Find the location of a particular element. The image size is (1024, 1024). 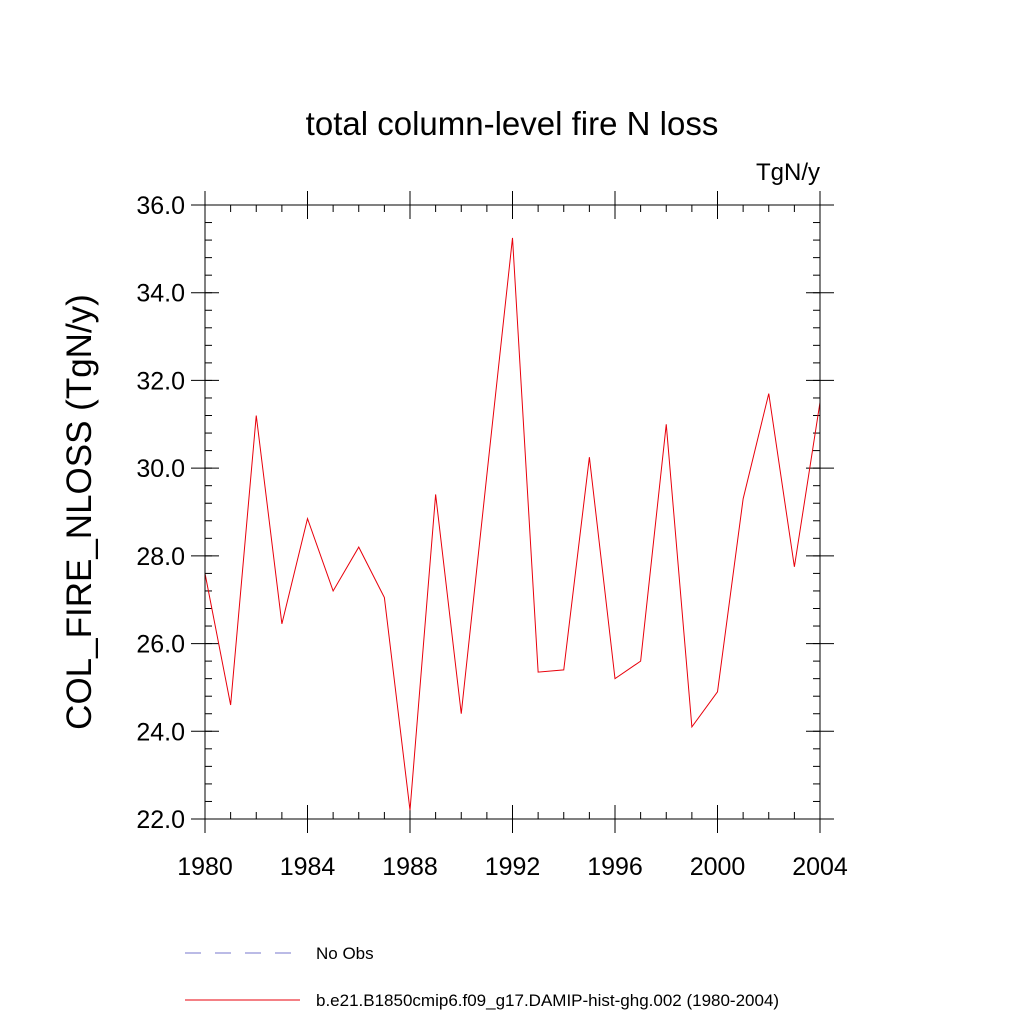

y-tick-label: 30.0 is located at coordinates (160, 469).